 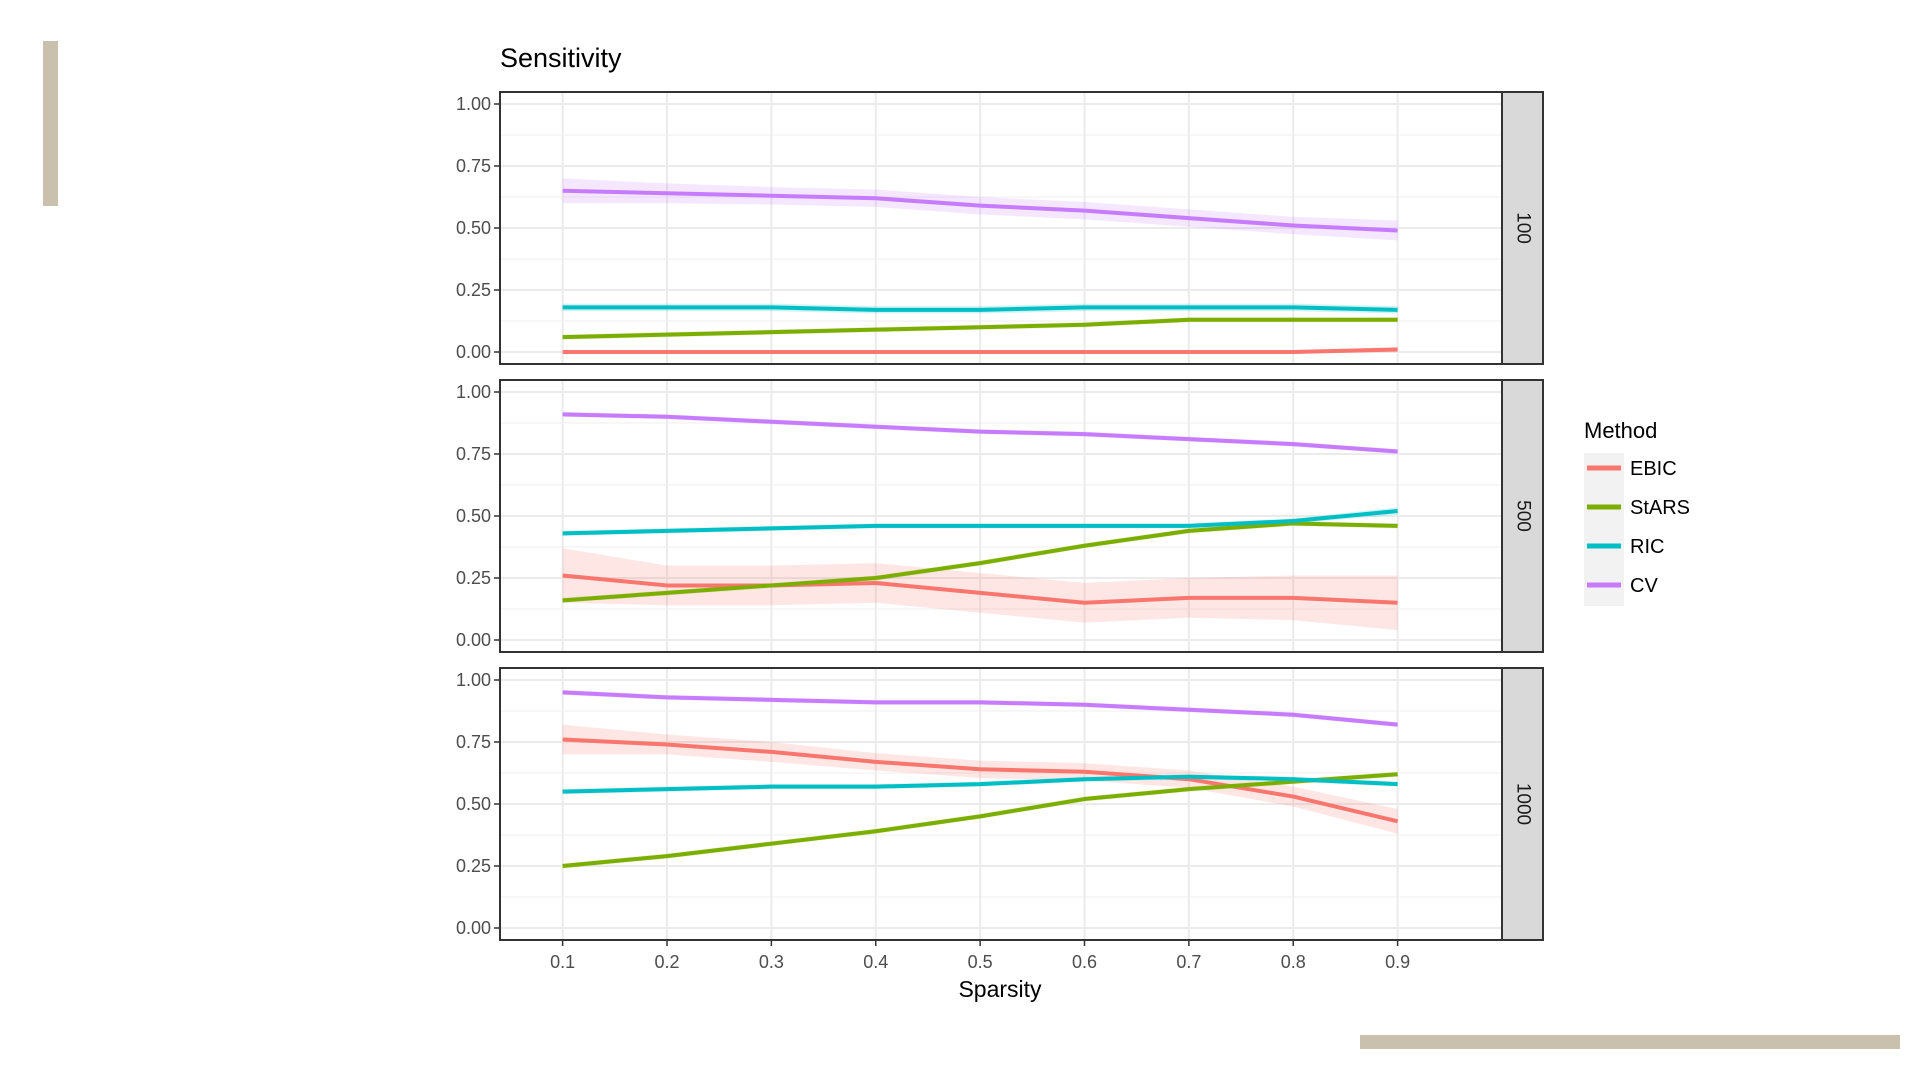 I want to click on legend: Method EBIC StARS RIC CV, so click(x=1637, y=512).